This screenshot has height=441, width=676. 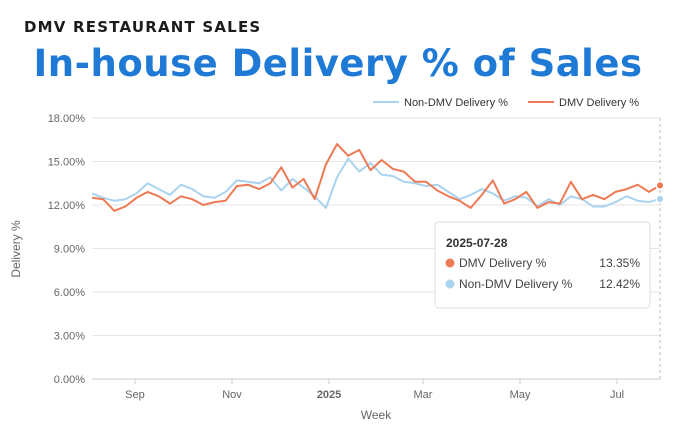 What do you see at coordinates (329, 395) in the screenshot?
I see `x-tick-label: 2025` at bounding box center [329, 395].